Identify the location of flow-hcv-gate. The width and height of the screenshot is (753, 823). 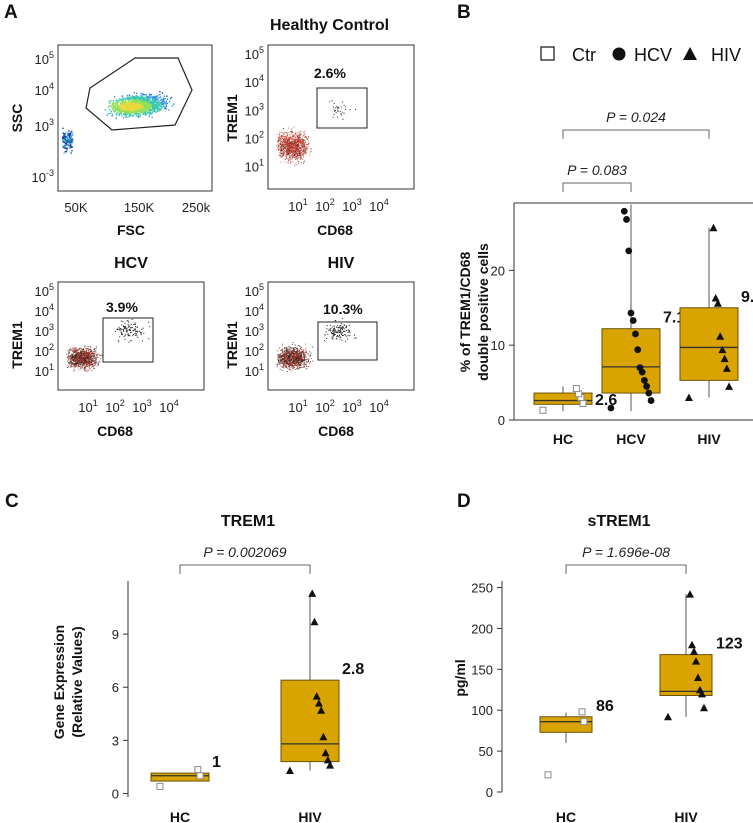
(128, 340).